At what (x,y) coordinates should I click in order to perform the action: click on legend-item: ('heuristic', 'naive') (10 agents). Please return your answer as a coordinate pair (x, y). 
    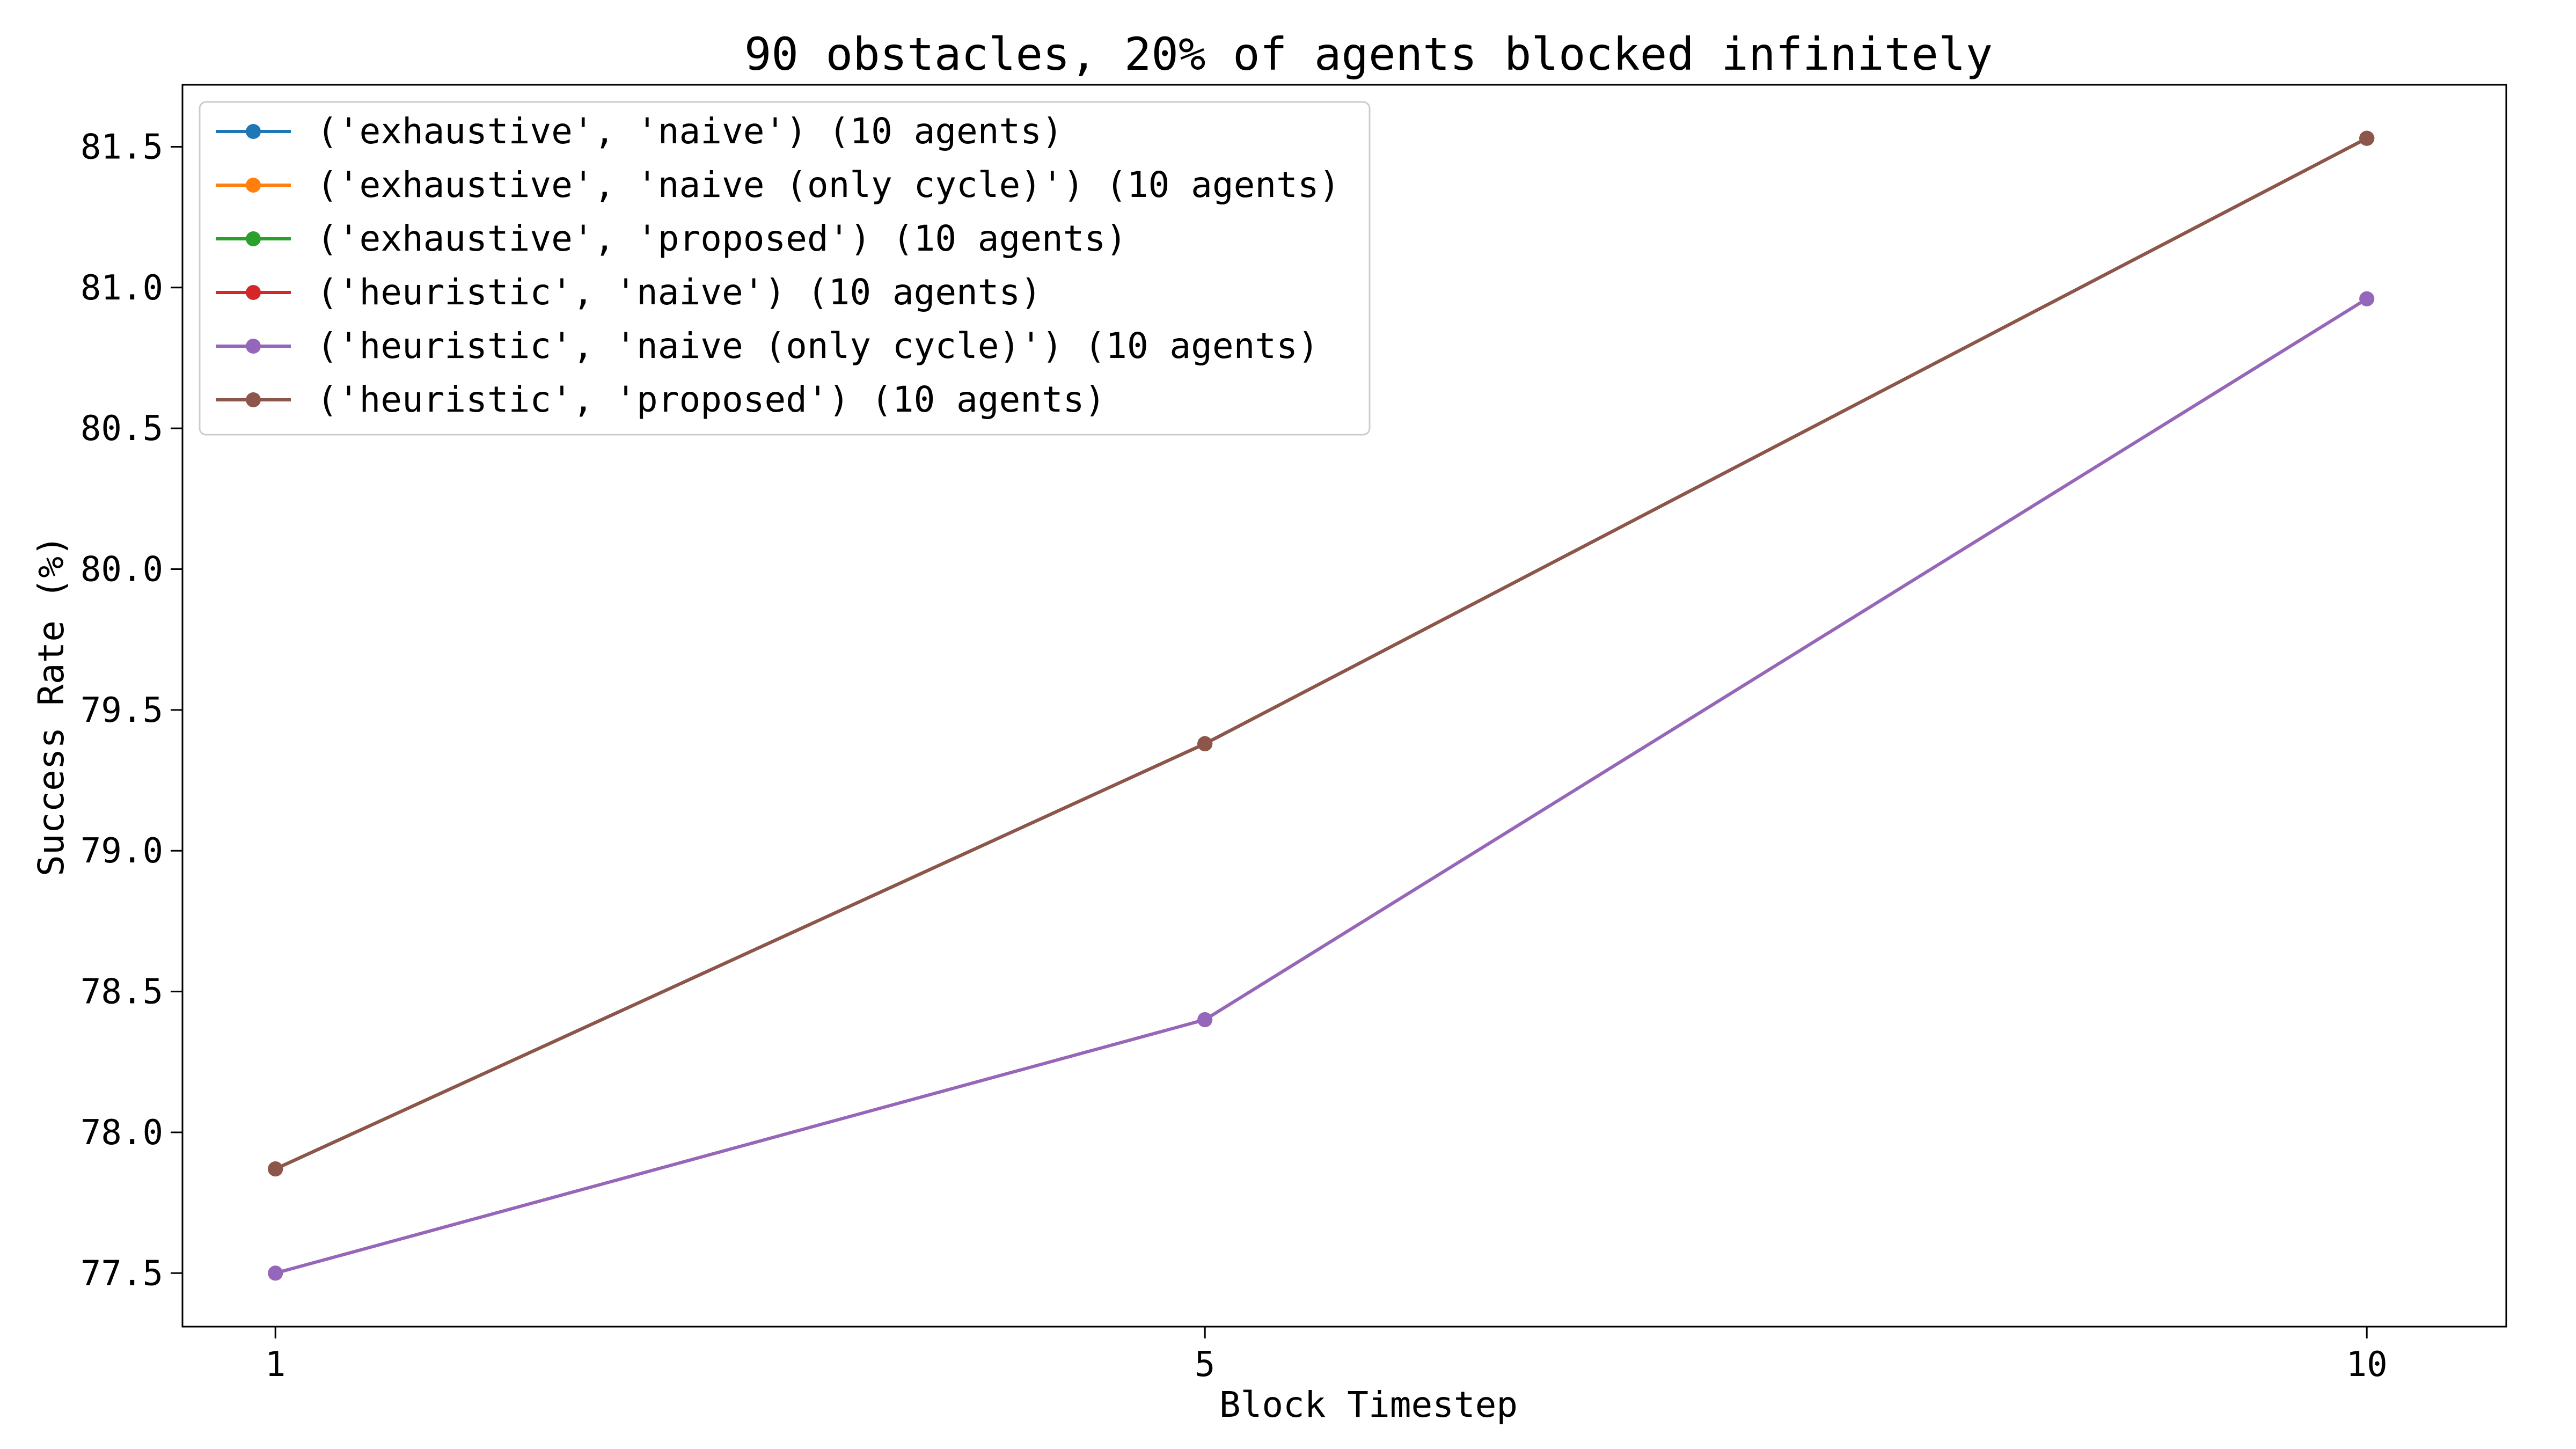
    Looking at the image, I should click on (629, 292).